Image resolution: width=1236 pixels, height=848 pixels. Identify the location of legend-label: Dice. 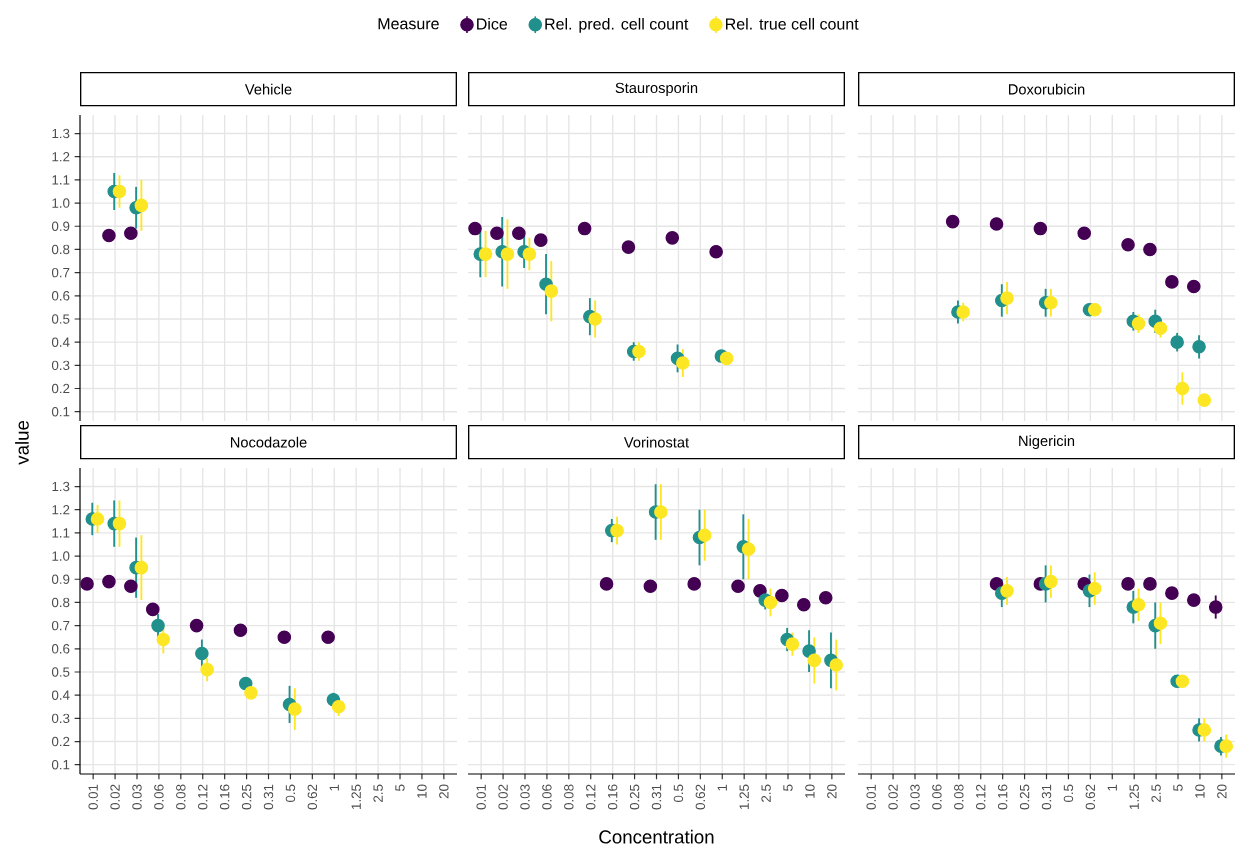
(492, 23).